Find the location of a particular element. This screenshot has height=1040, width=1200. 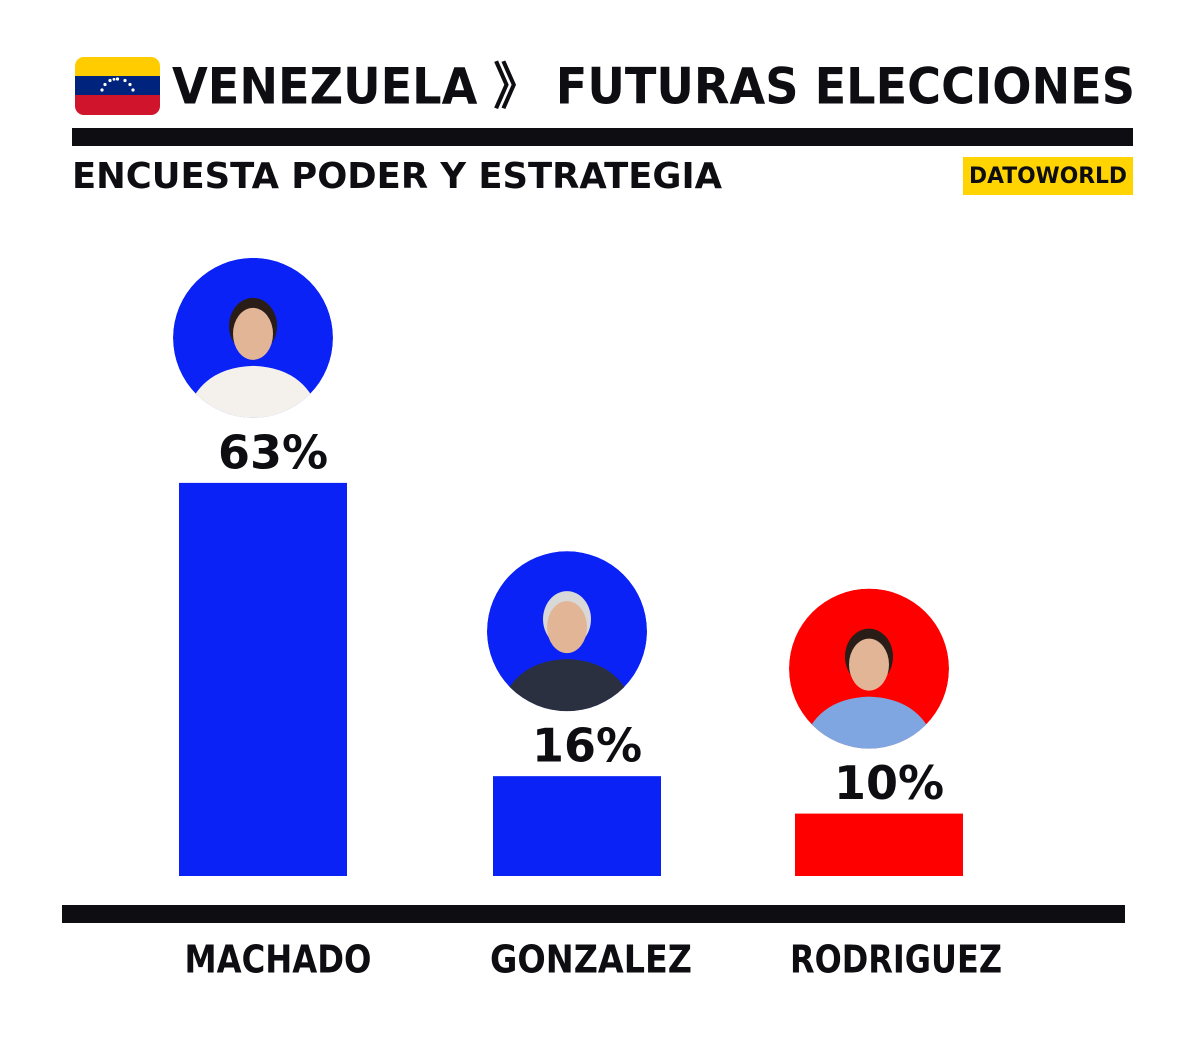

chart-title: VENEZUELA 》 FUTURAS ELECCIONES is located at coordinates (653, 87).